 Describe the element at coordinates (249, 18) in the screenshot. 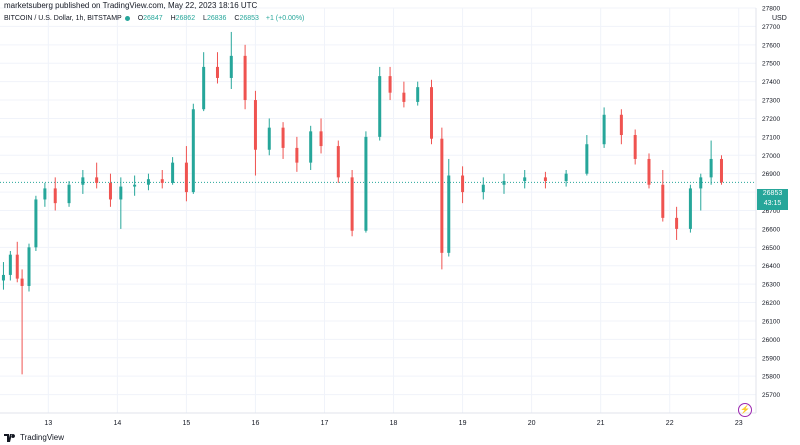

I see `close-value: 26853` at that location.